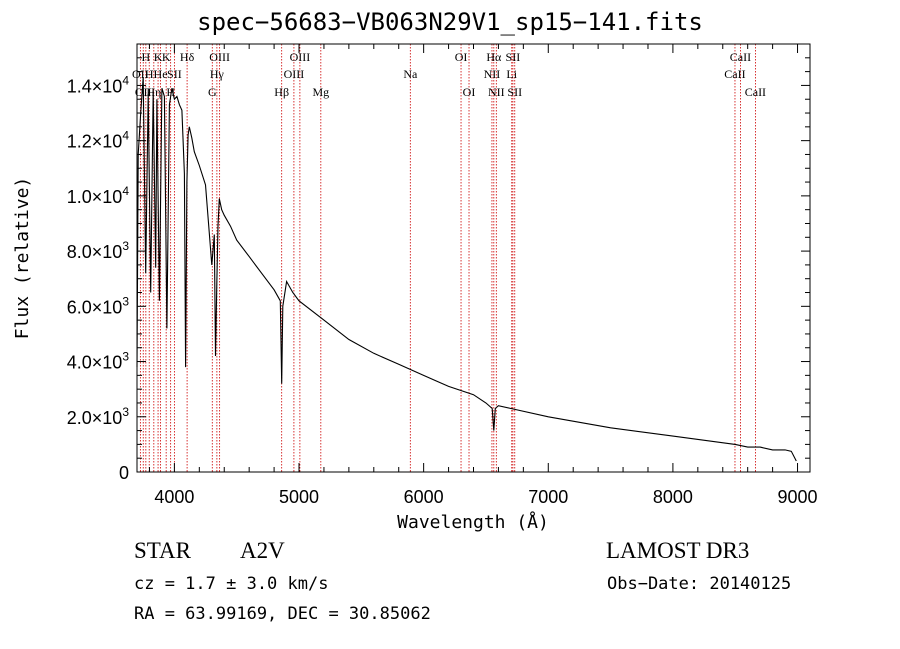  I want to click on x-tick-label: 9000, so click(798, 497).